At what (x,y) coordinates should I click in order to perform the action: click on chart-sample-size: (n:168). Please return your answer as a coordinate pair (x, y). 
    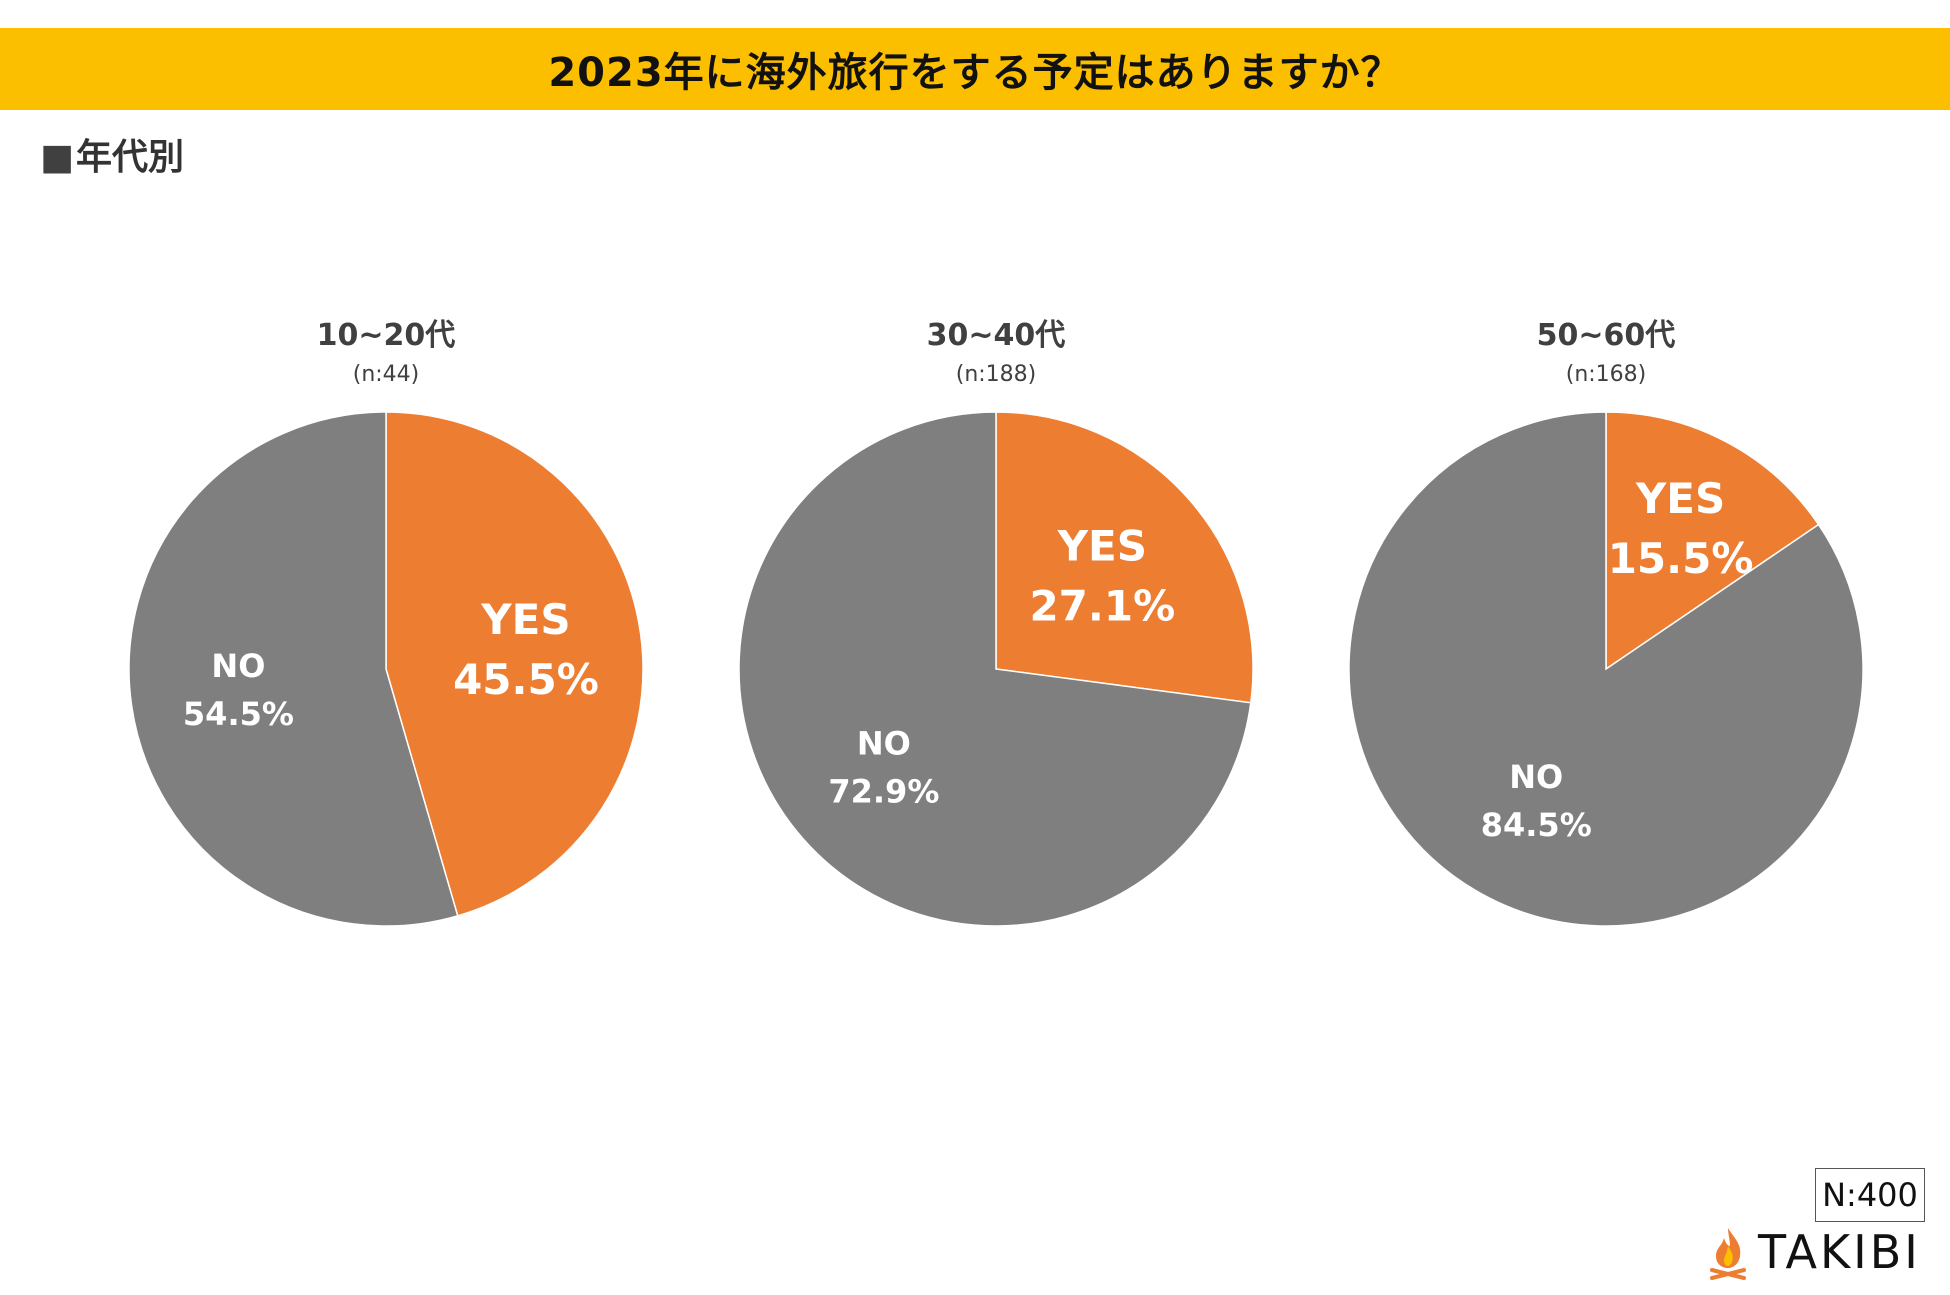
    Looking at the image, I should click on (1606, 374).